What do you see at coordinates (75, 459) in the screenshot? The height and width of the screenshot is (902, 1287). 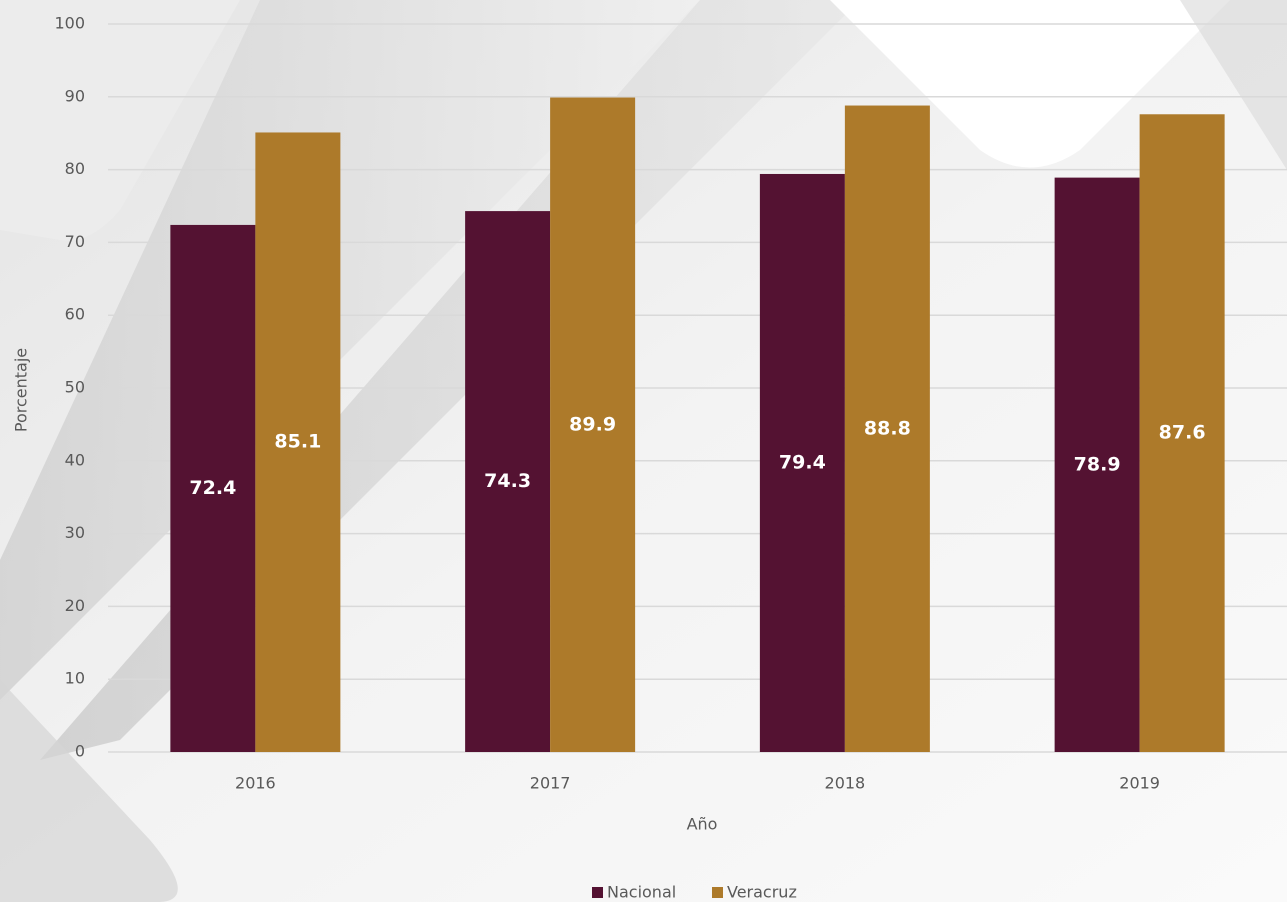 I see `y-tick-label: 40` at bounding box center [75, 459].